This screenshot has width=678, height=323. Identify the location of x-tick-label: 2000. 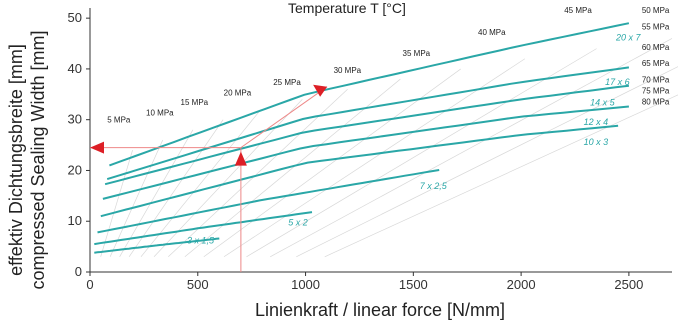
(521, 284).